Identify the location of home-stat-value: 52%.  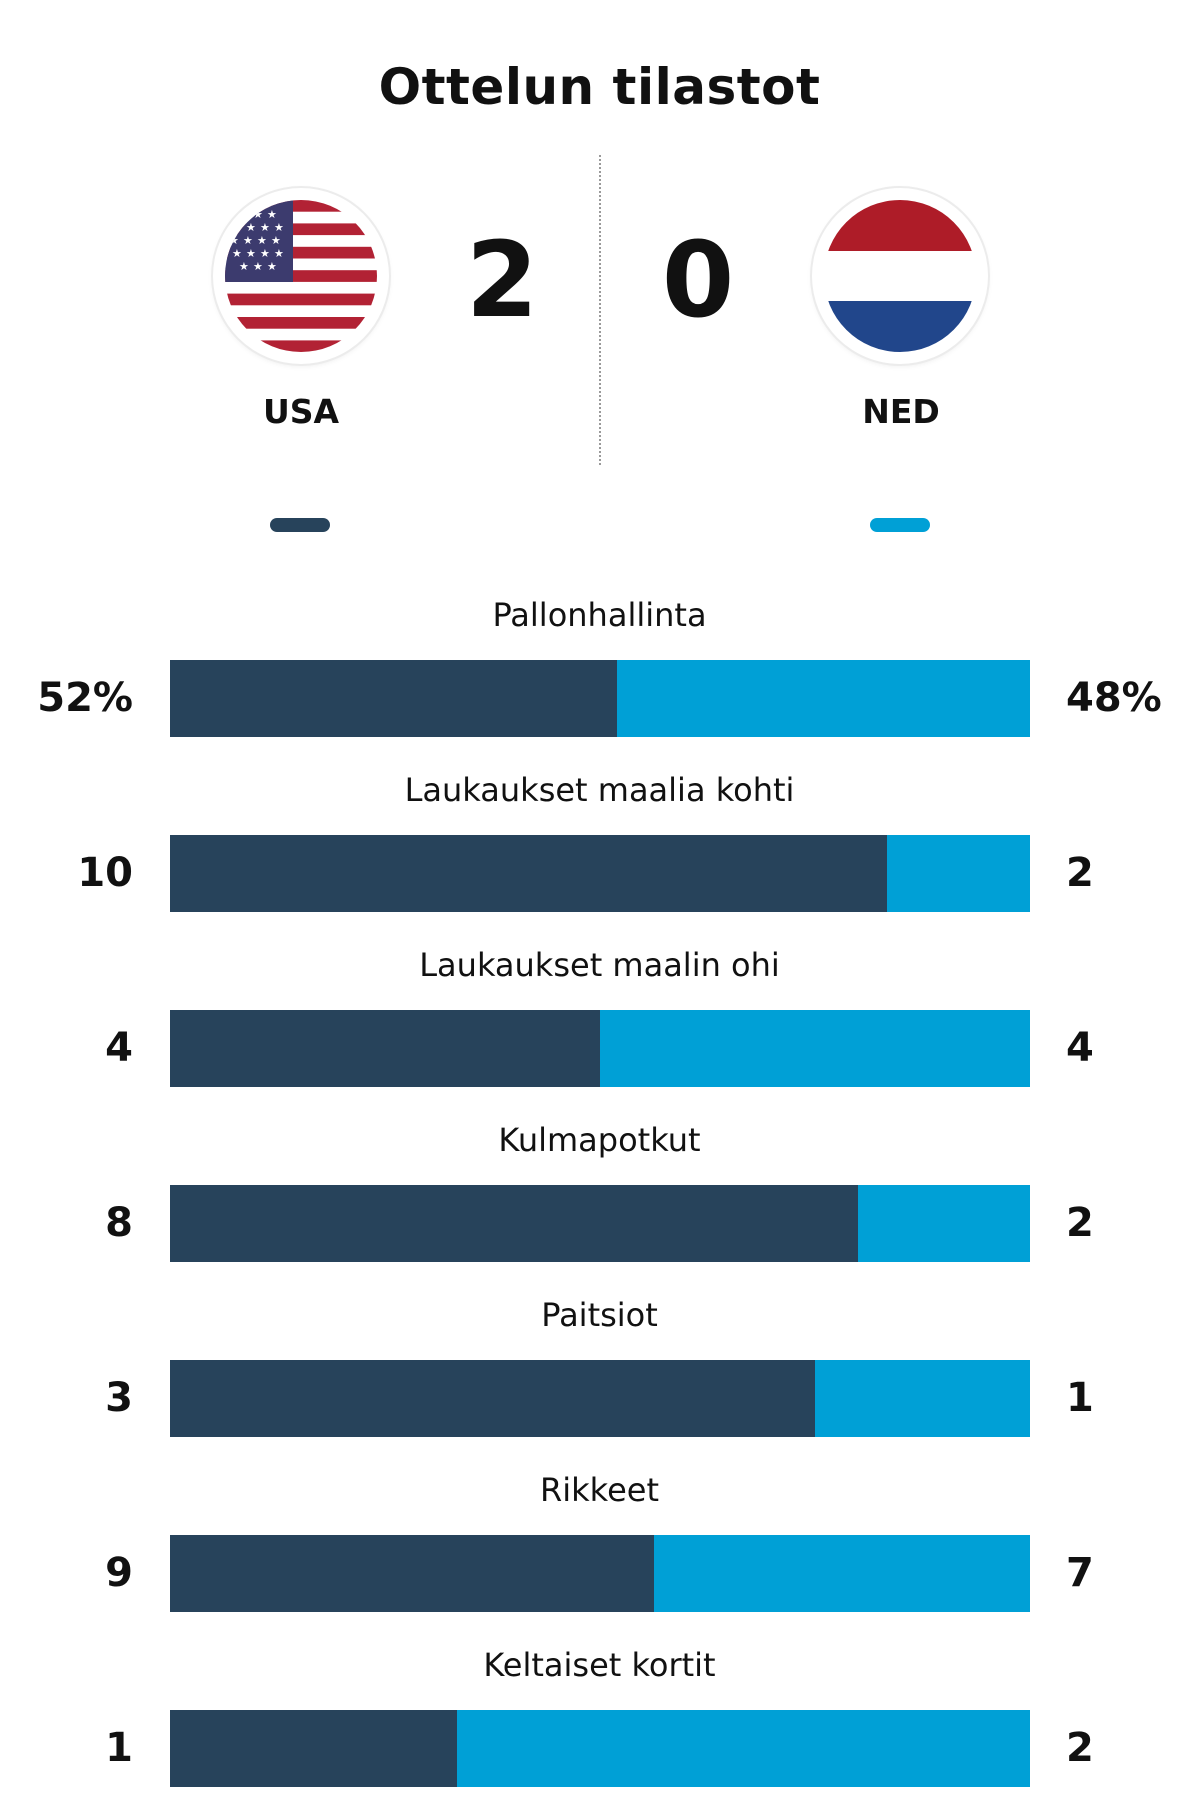
(85, 698).